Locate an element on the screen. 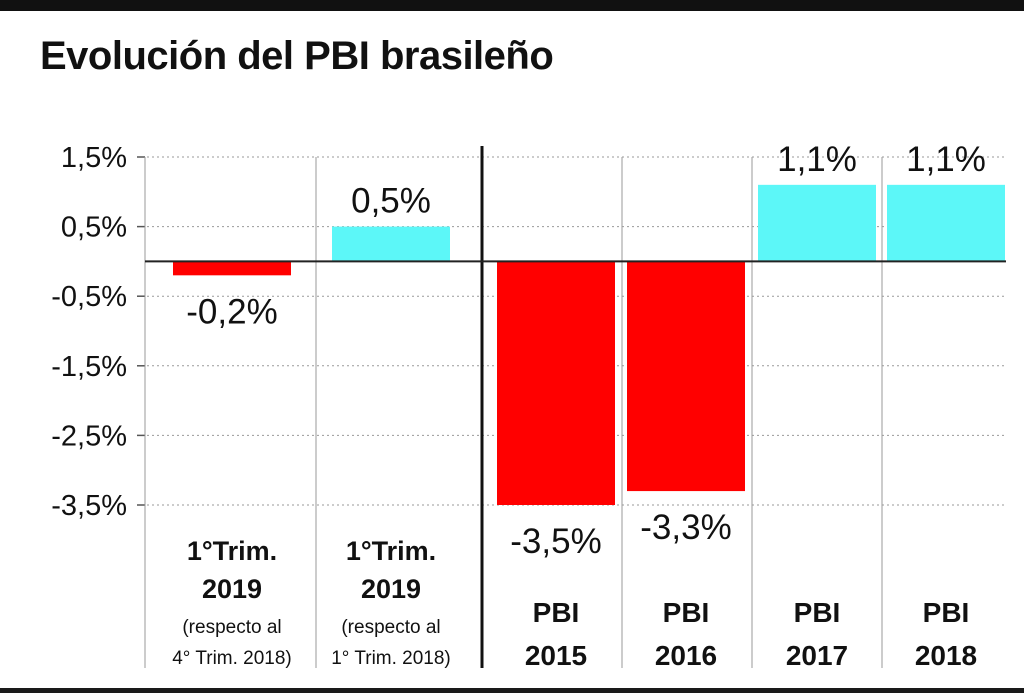 The height and width of the screenshot is (693, 1024). category-note-line2: 1° Trim. 2018) is located at coordinates (391, 658).